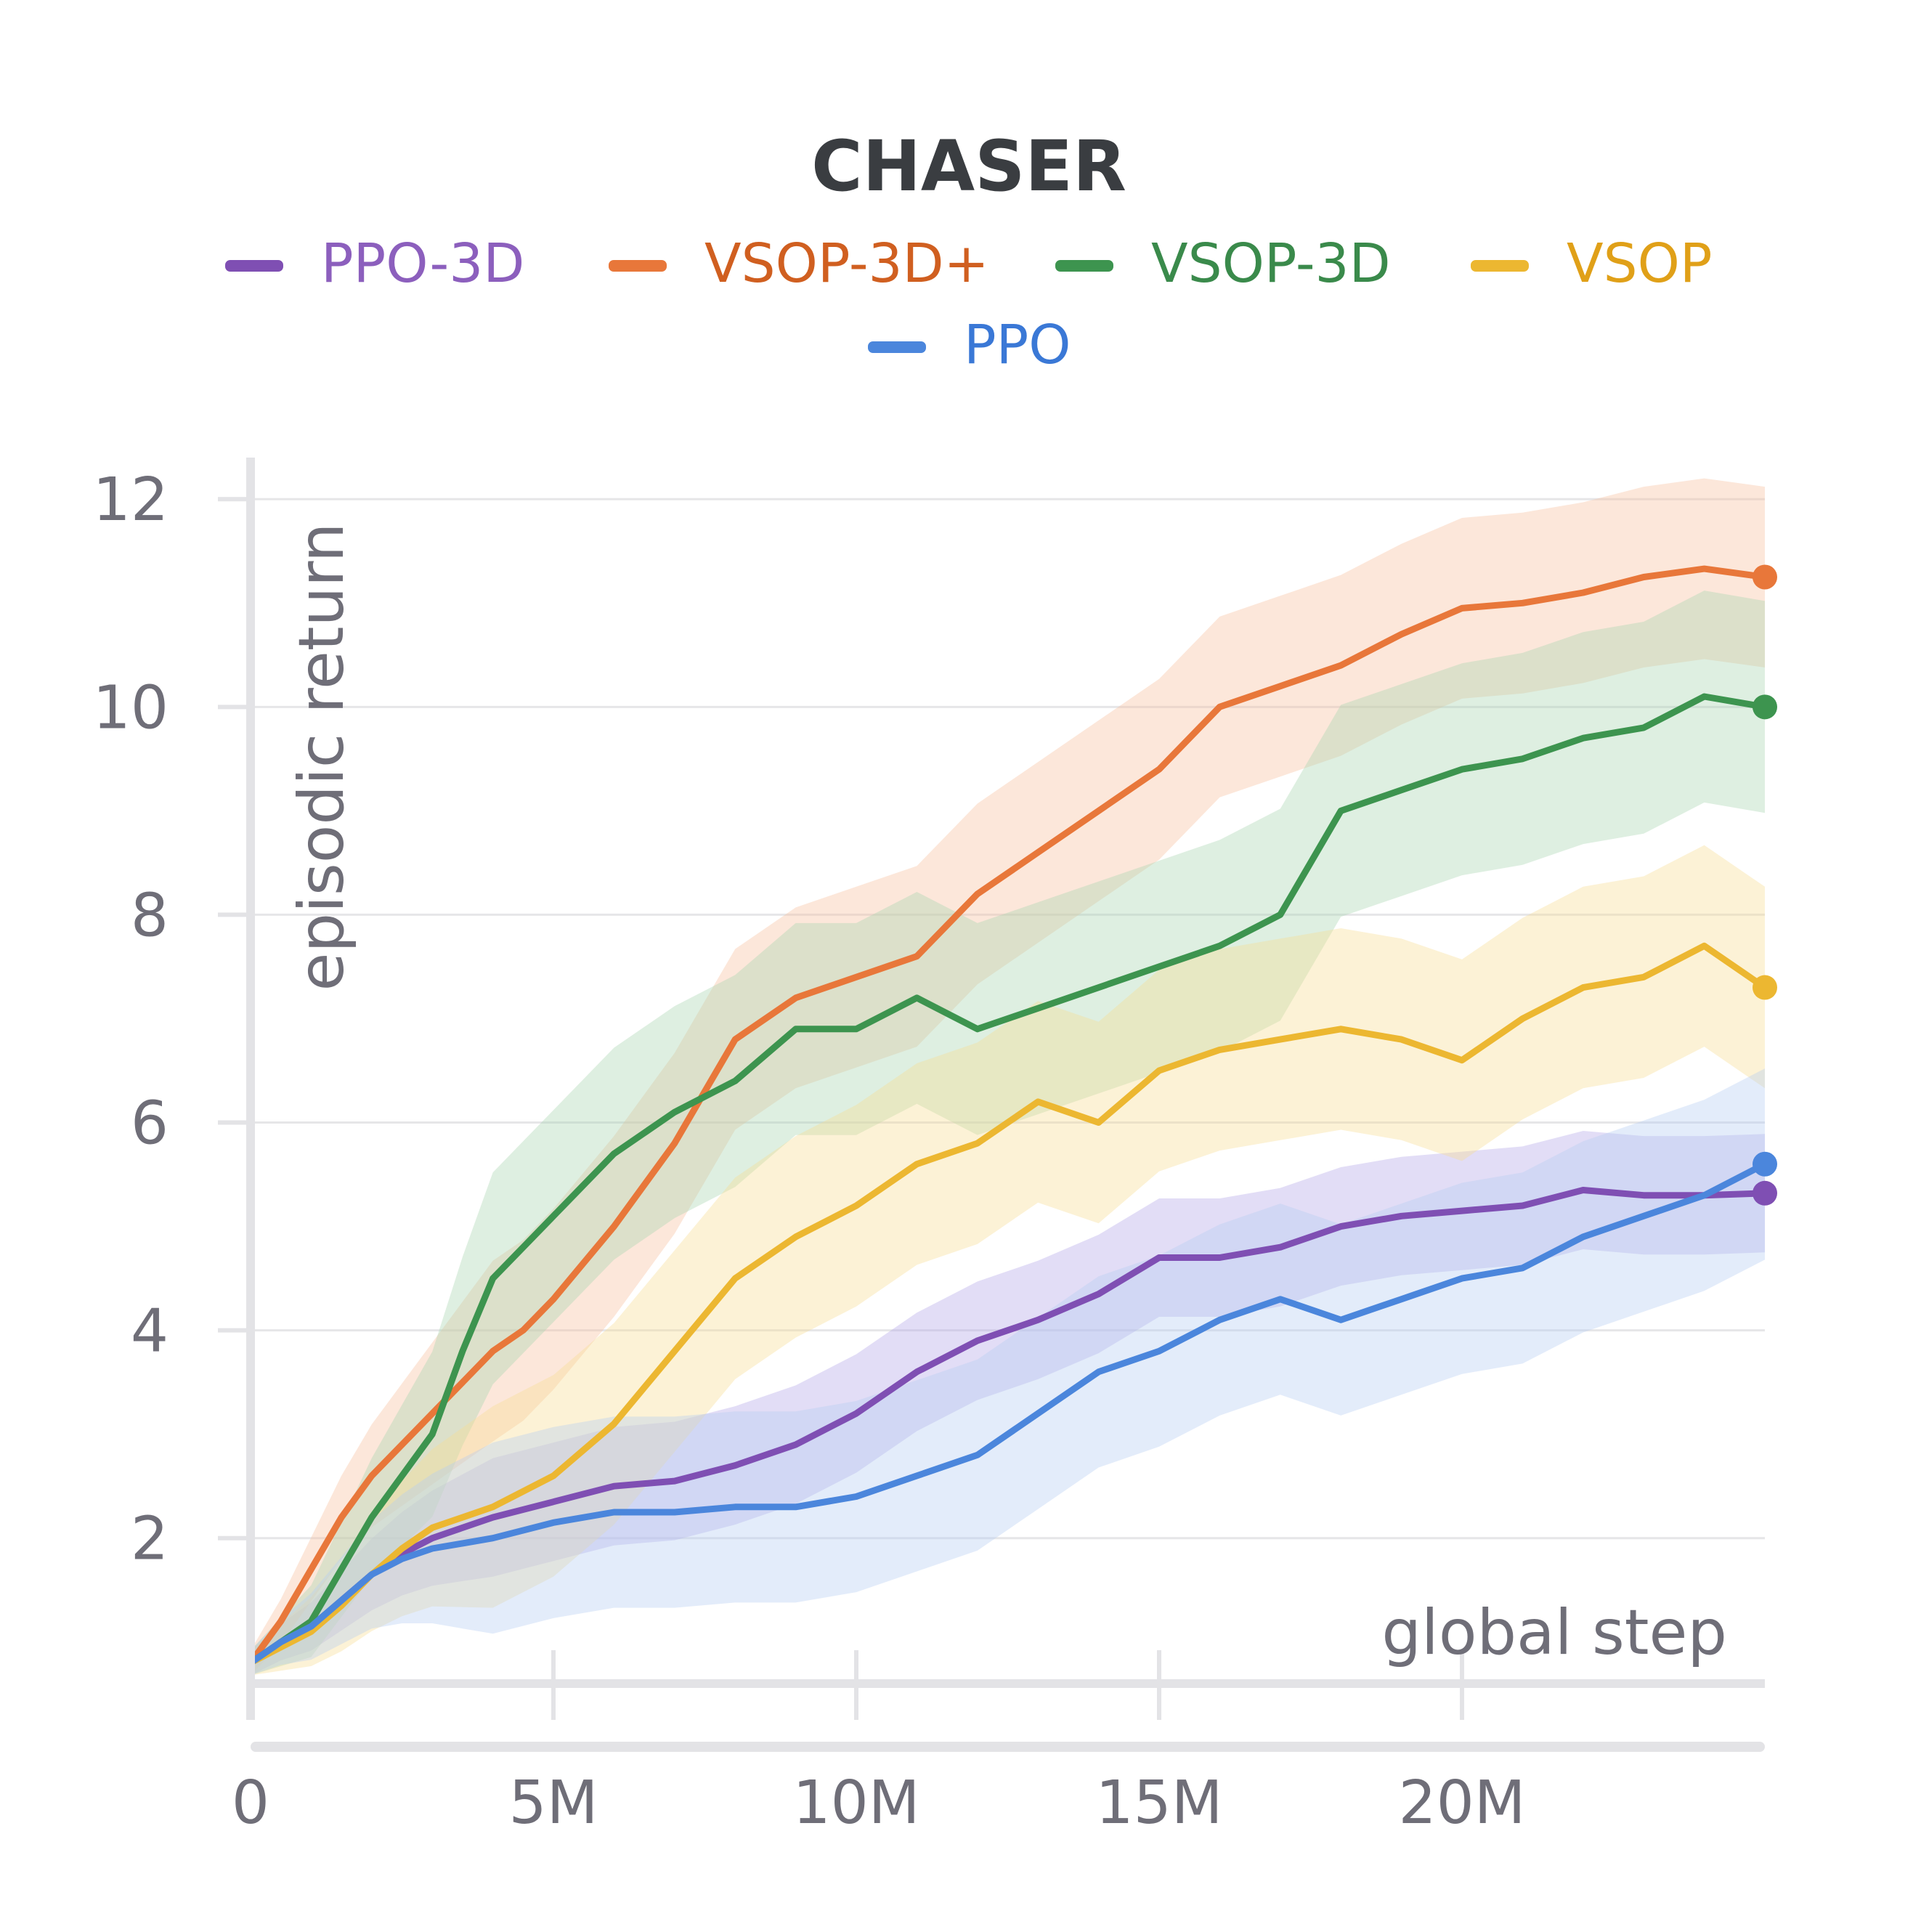  I want to click on legend-label: VSOP, so click(1640, 263).